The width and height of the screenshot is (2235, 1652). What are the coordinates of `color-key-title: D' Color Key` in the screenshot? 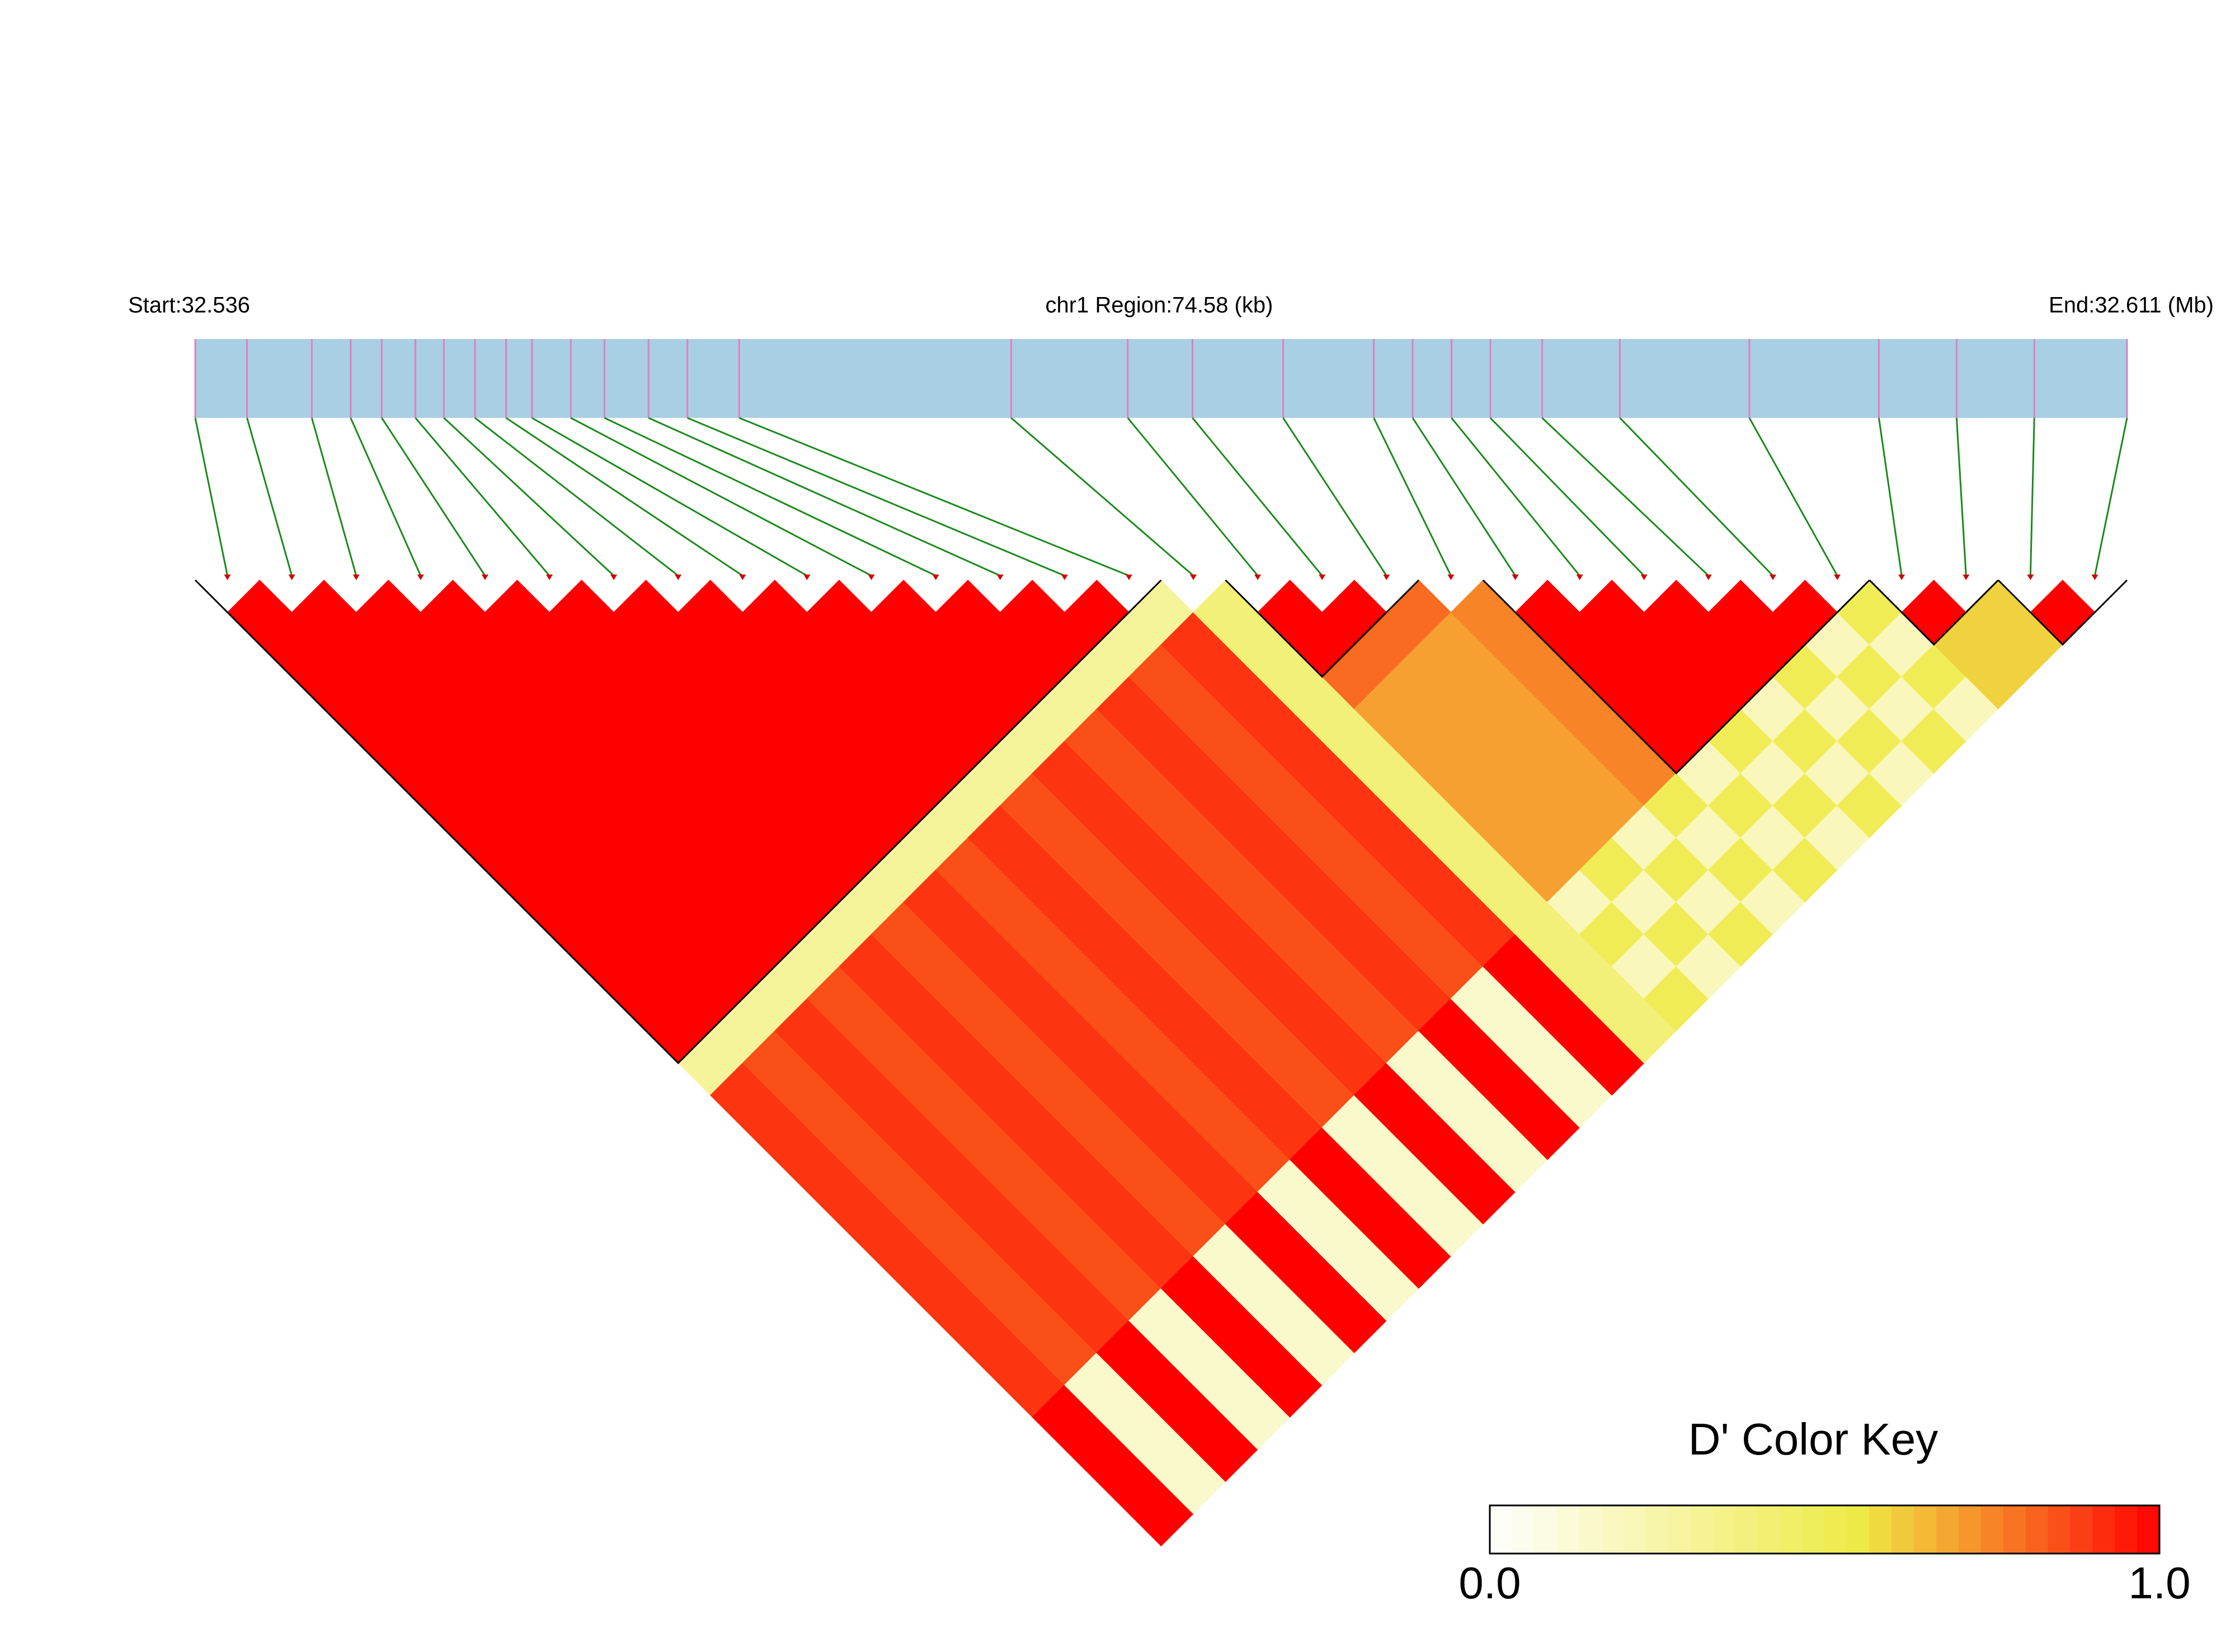 It's located at (1813, 1439).